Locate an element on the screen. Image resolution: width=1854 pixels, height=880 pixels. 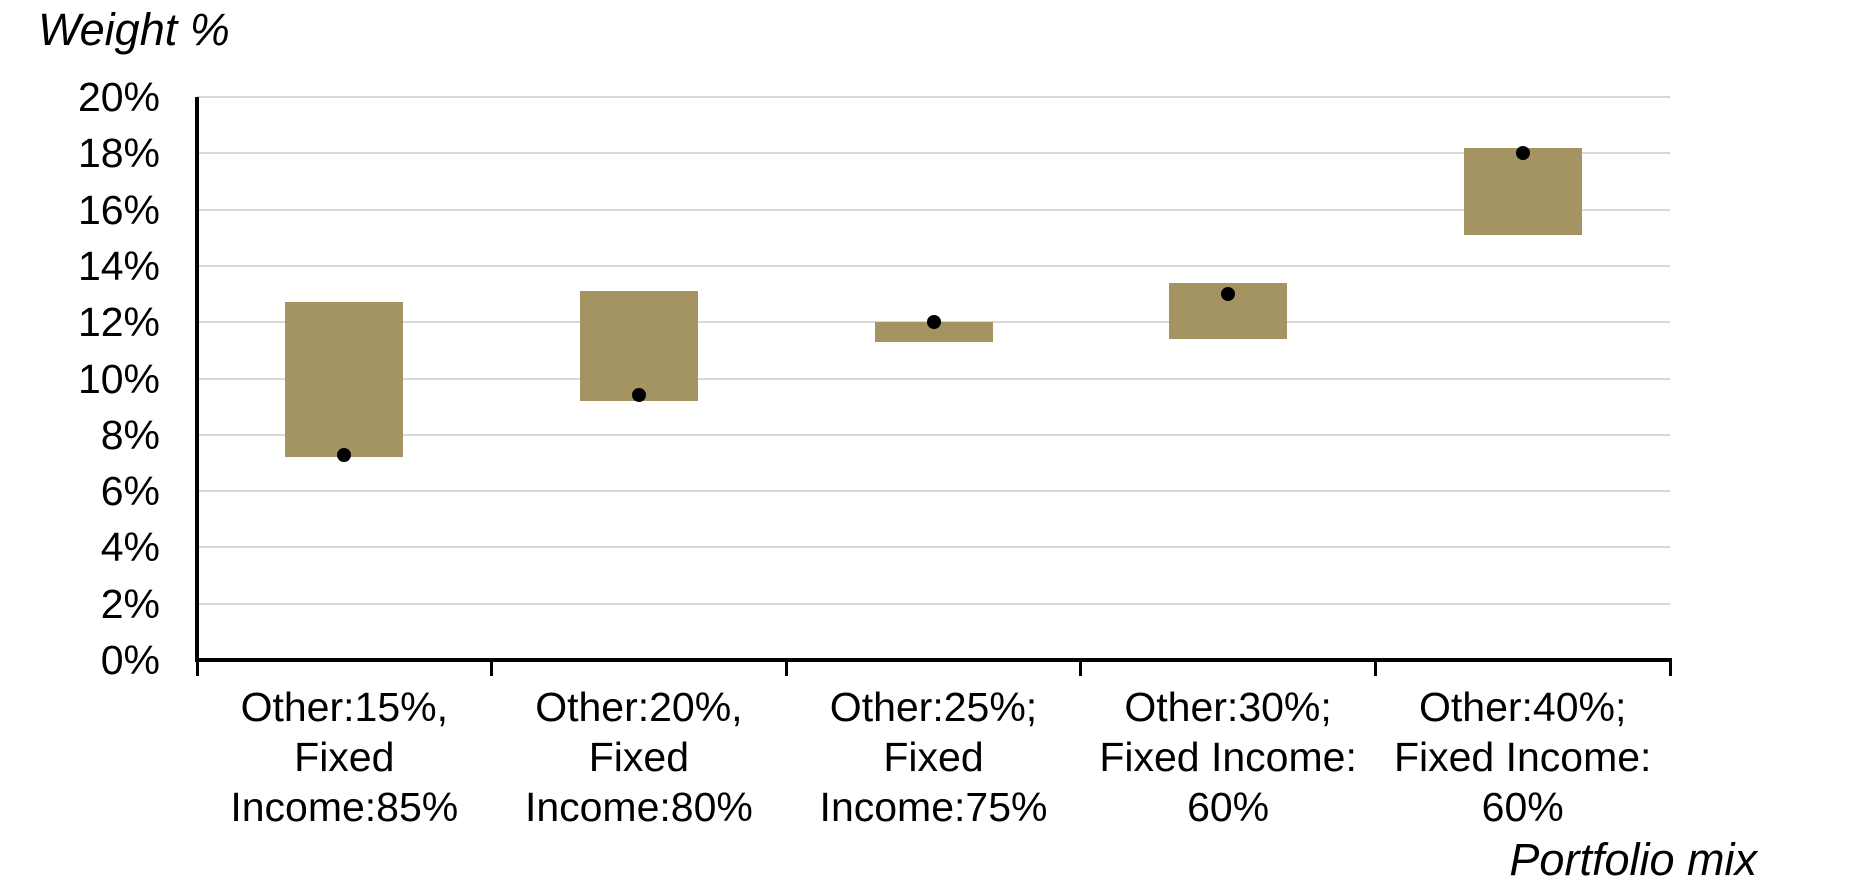
y-axis-tick-label: 4% is located at coordinates (130, 547).